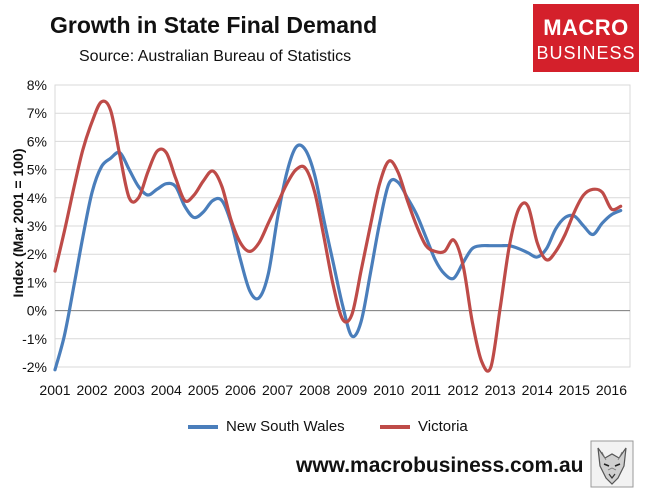 This screenshot has width=660, height=494. What do you see at coordinates (37, 141) in the screenshot?
I see `y-tick-label: 6%` at bounding box center [37, 141].